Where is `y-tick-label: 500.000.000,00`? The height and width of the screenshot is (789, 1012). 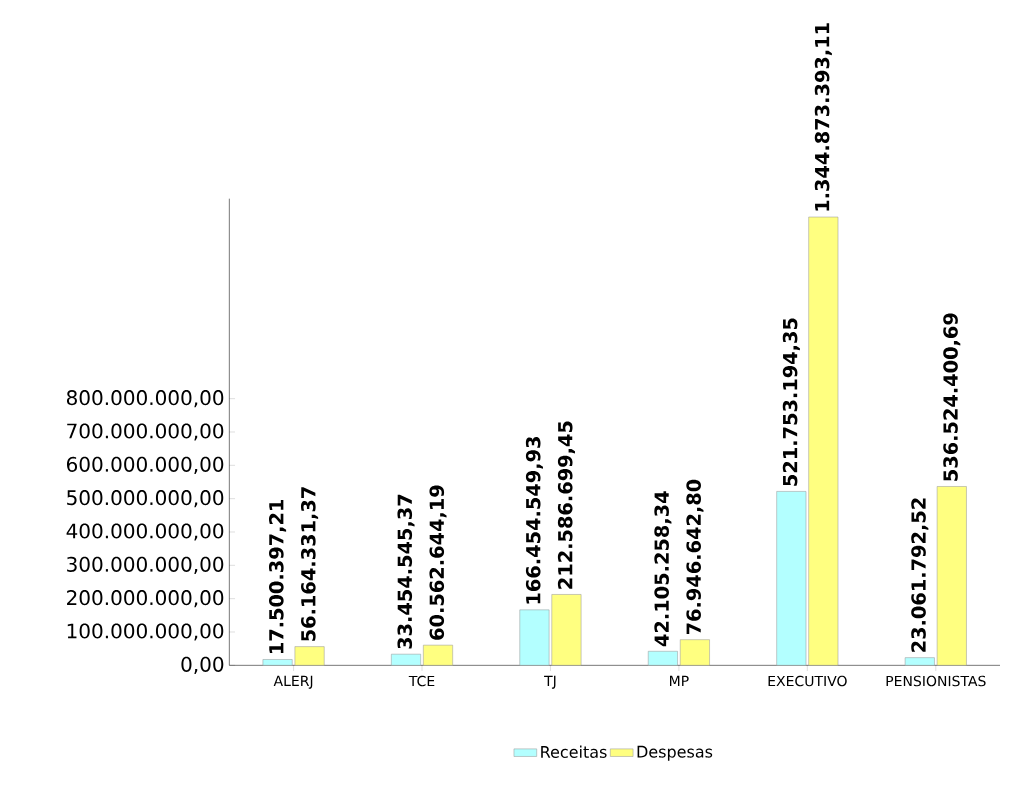 y-tick-label: 500.000.000,00 is located at coordinates (145, 498).